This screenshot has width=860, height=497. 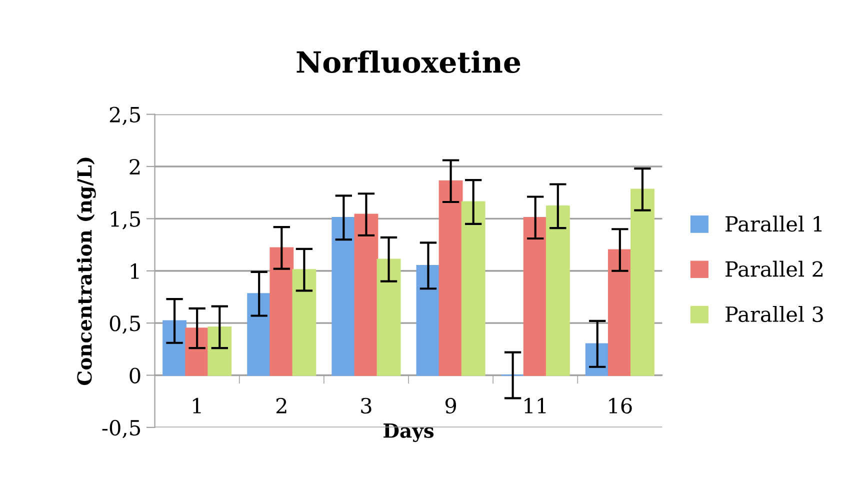 I want to click on x-tick-label: 1, so click(x=197, y=406).